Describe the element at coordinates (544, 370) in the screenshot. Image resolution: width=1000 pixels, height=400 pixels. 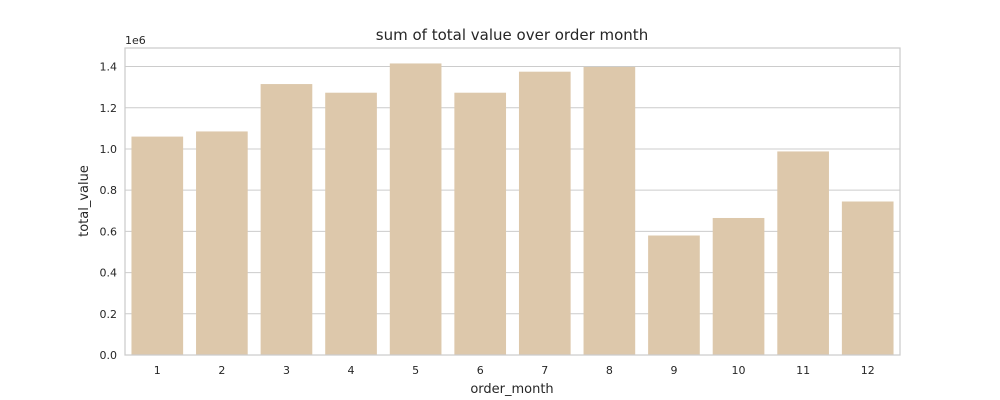
I see `x-tick-label: 7` at that location.